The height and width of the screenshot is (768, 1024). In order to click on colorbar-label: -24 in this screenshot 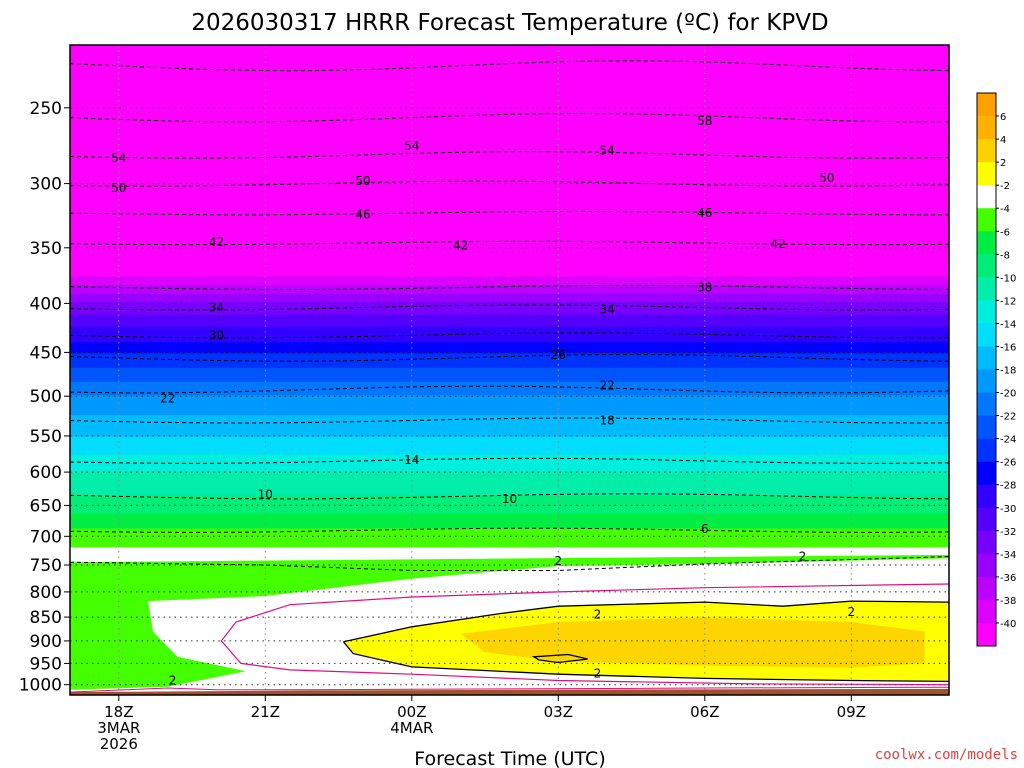, I will do `click(1008, 440)`.